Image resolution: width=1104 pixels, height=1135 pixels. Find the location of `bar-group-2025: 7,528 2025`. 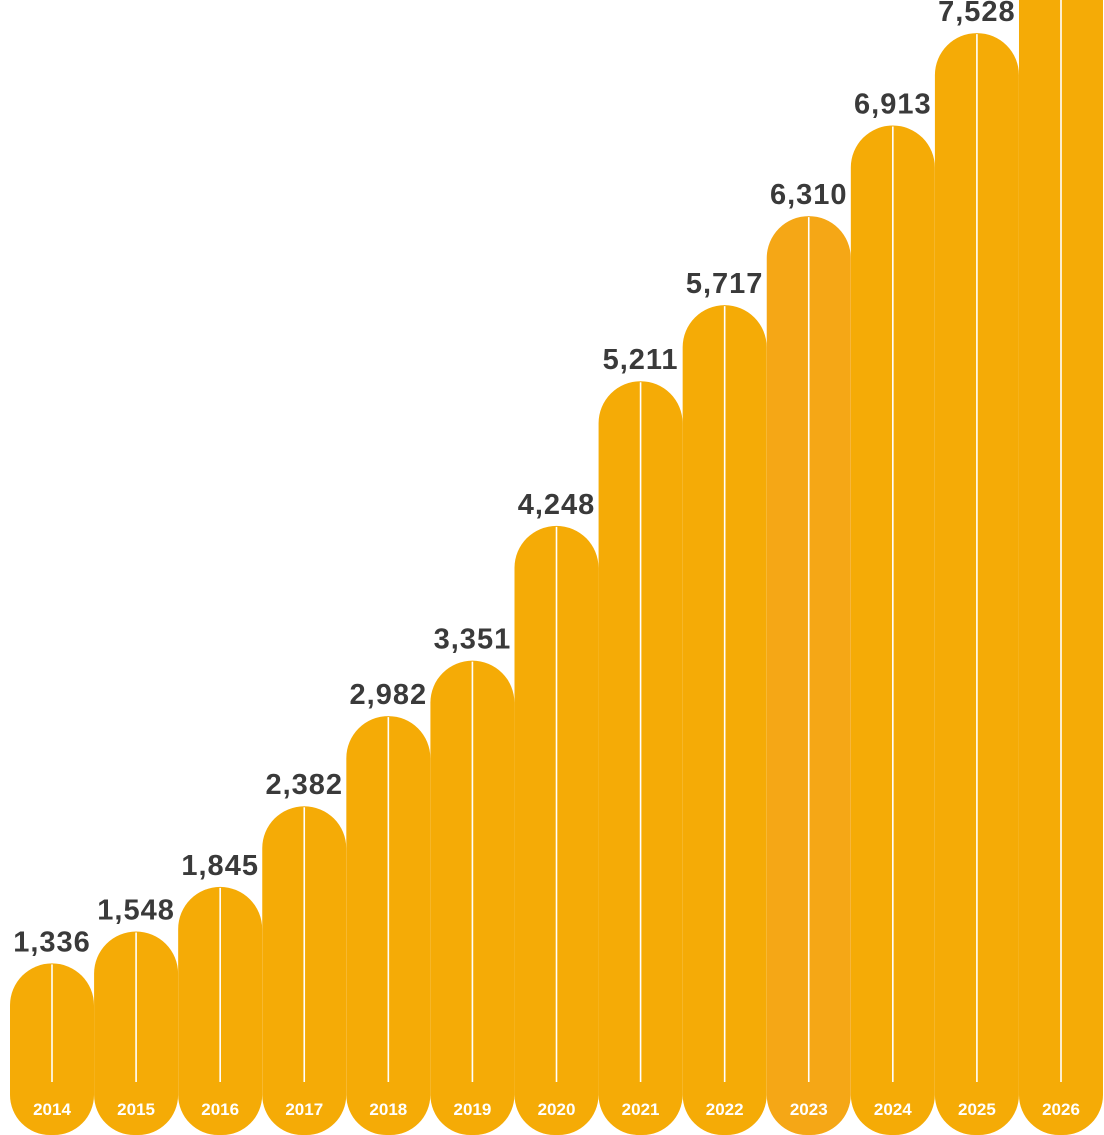

bar-group-2025: 7,528 2025 is located at coordinates (976, 567).